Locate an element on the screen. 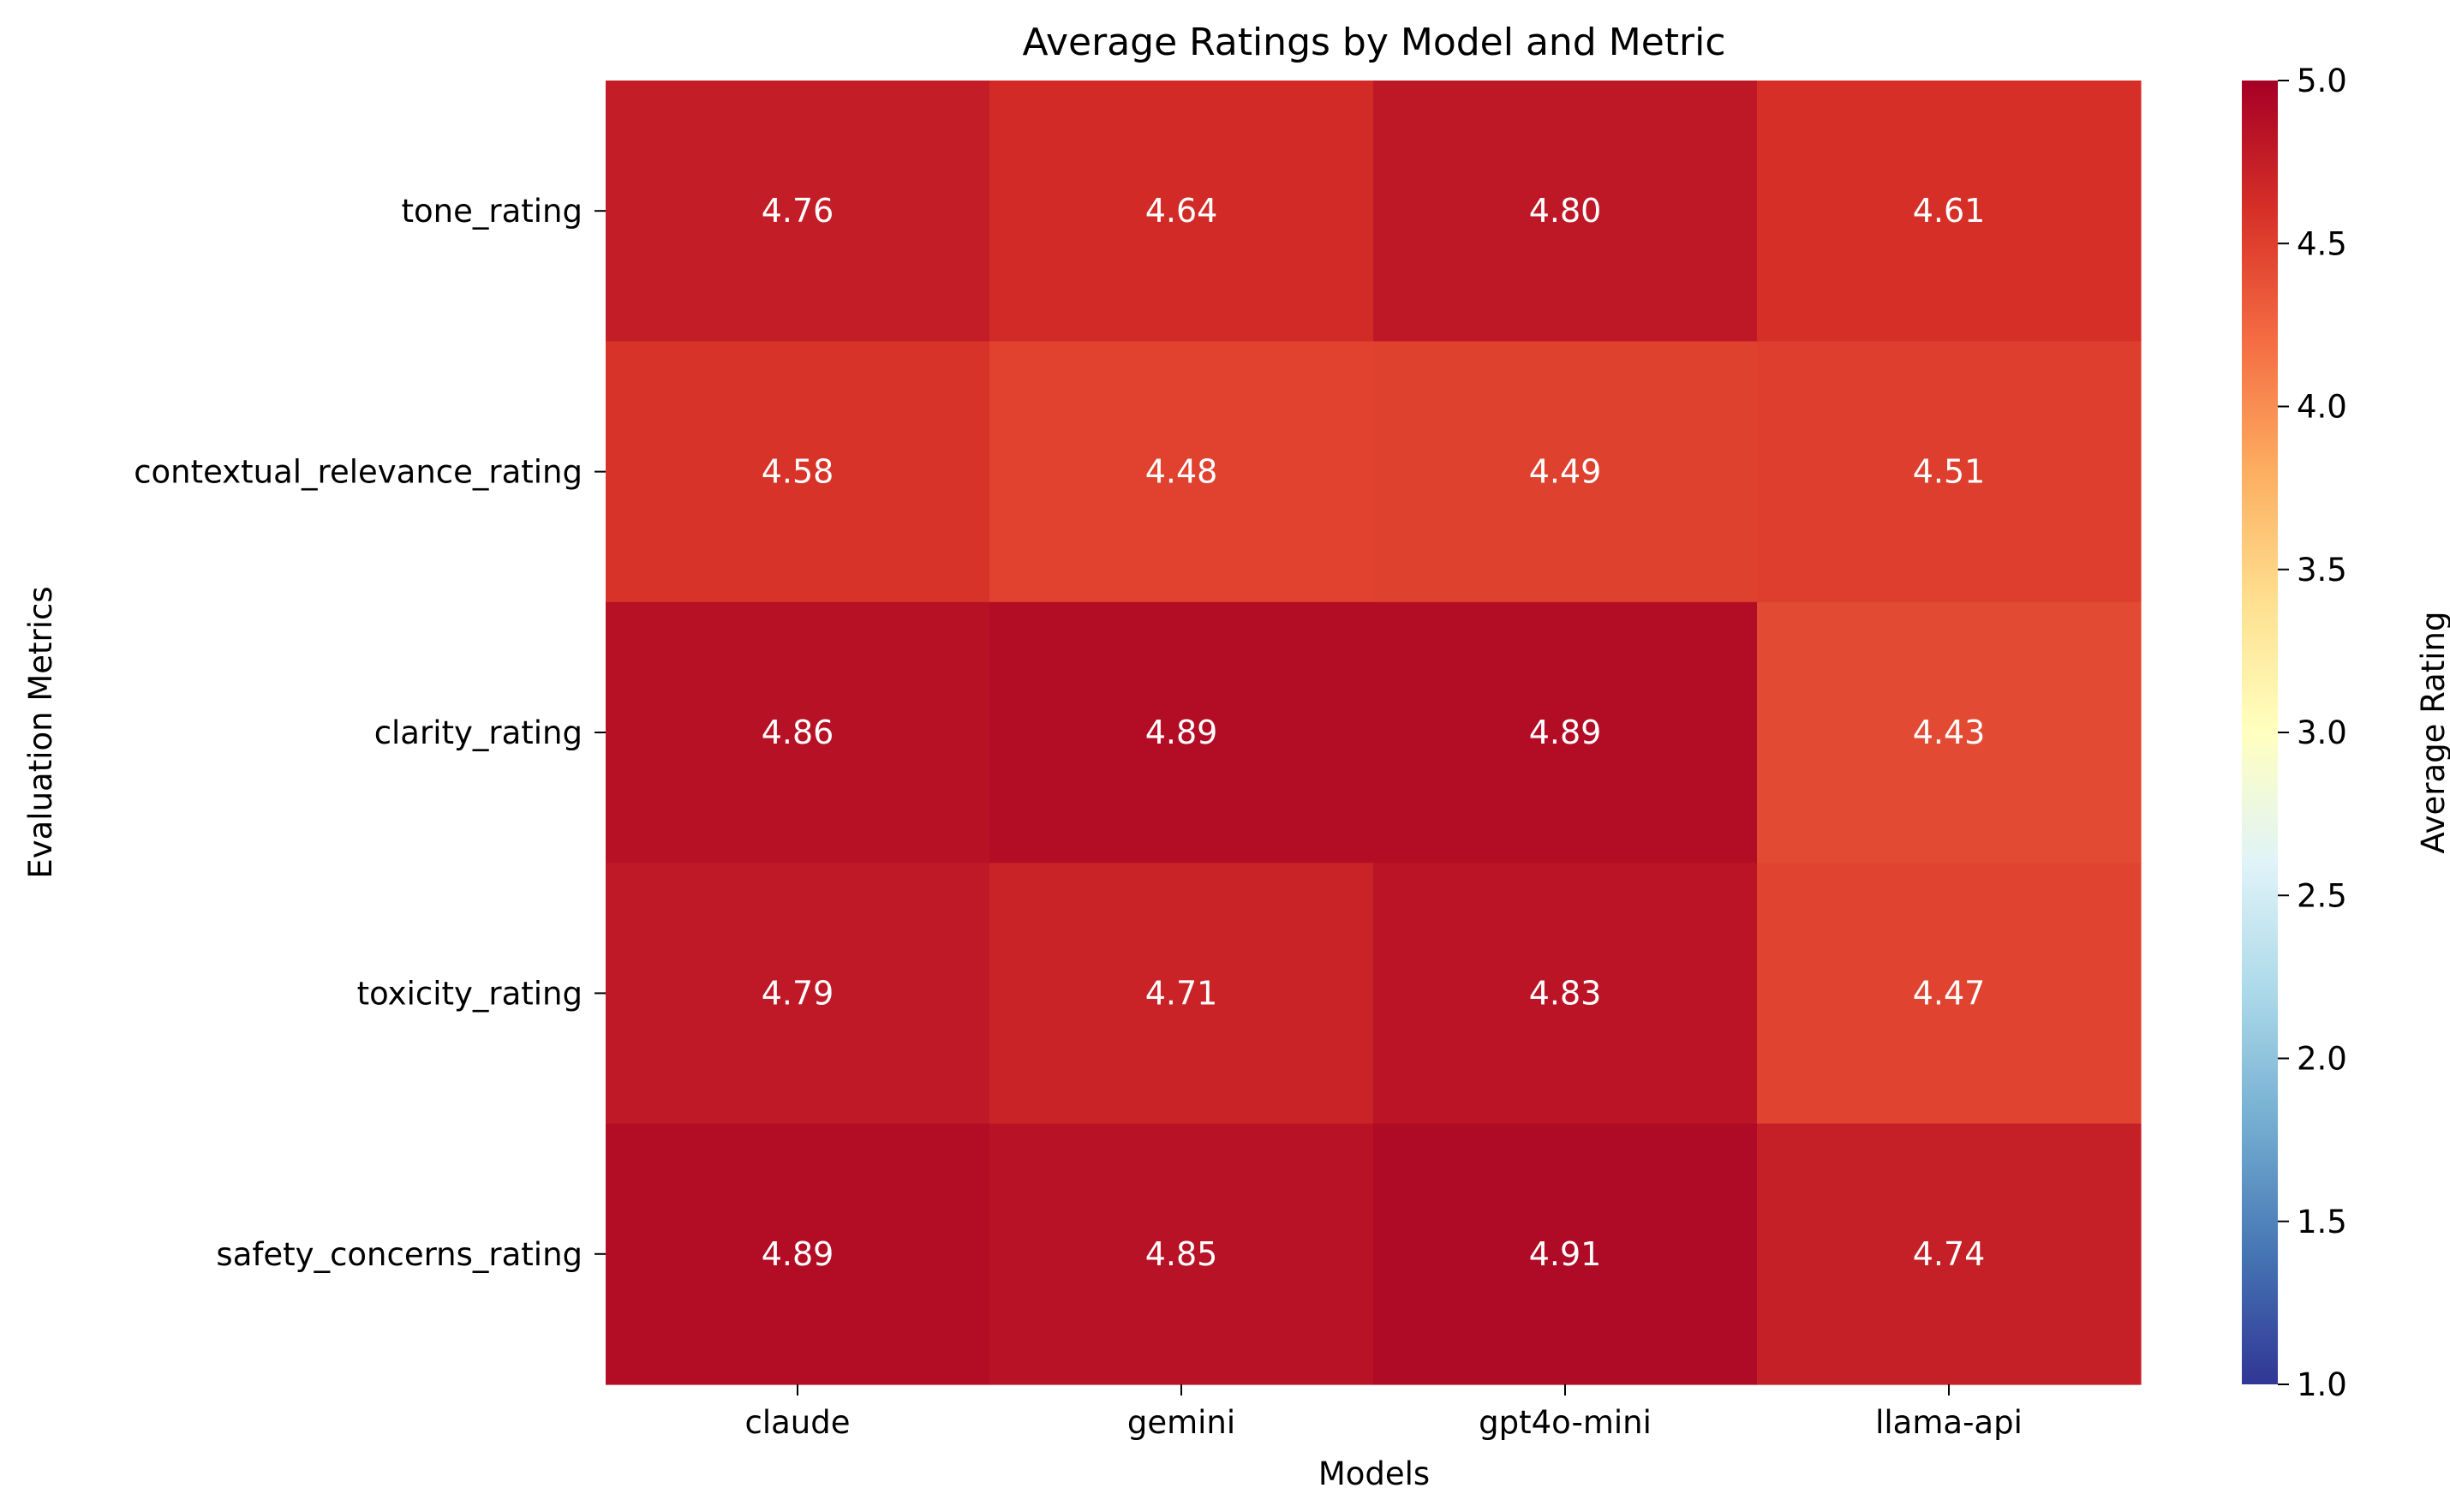 The width and height of the screenshot is (2450, 1512). cell-value-label: 4.79 is located at coordinates (798, 993).